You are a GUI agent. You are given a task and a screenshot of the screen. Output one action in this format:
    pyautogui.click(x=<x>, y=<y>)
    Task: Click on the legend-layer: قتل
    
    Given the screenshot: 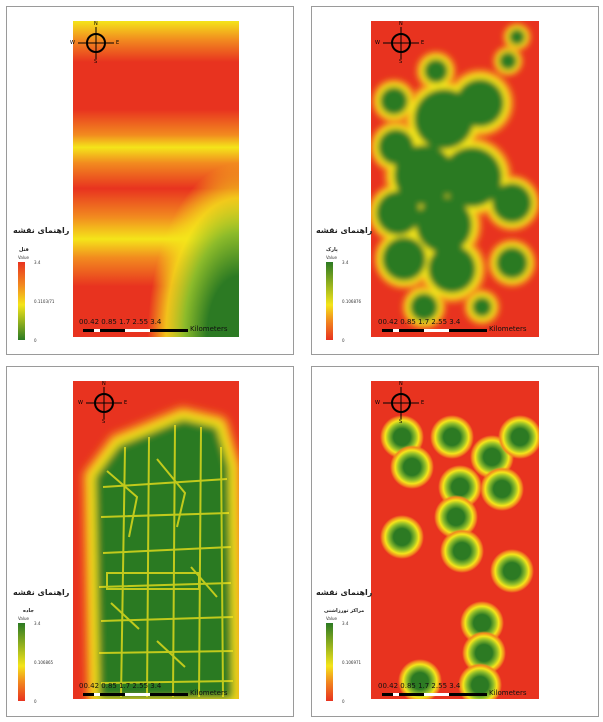 What is the action you would take?
    pyautogui.click(x=24, y=250)
    